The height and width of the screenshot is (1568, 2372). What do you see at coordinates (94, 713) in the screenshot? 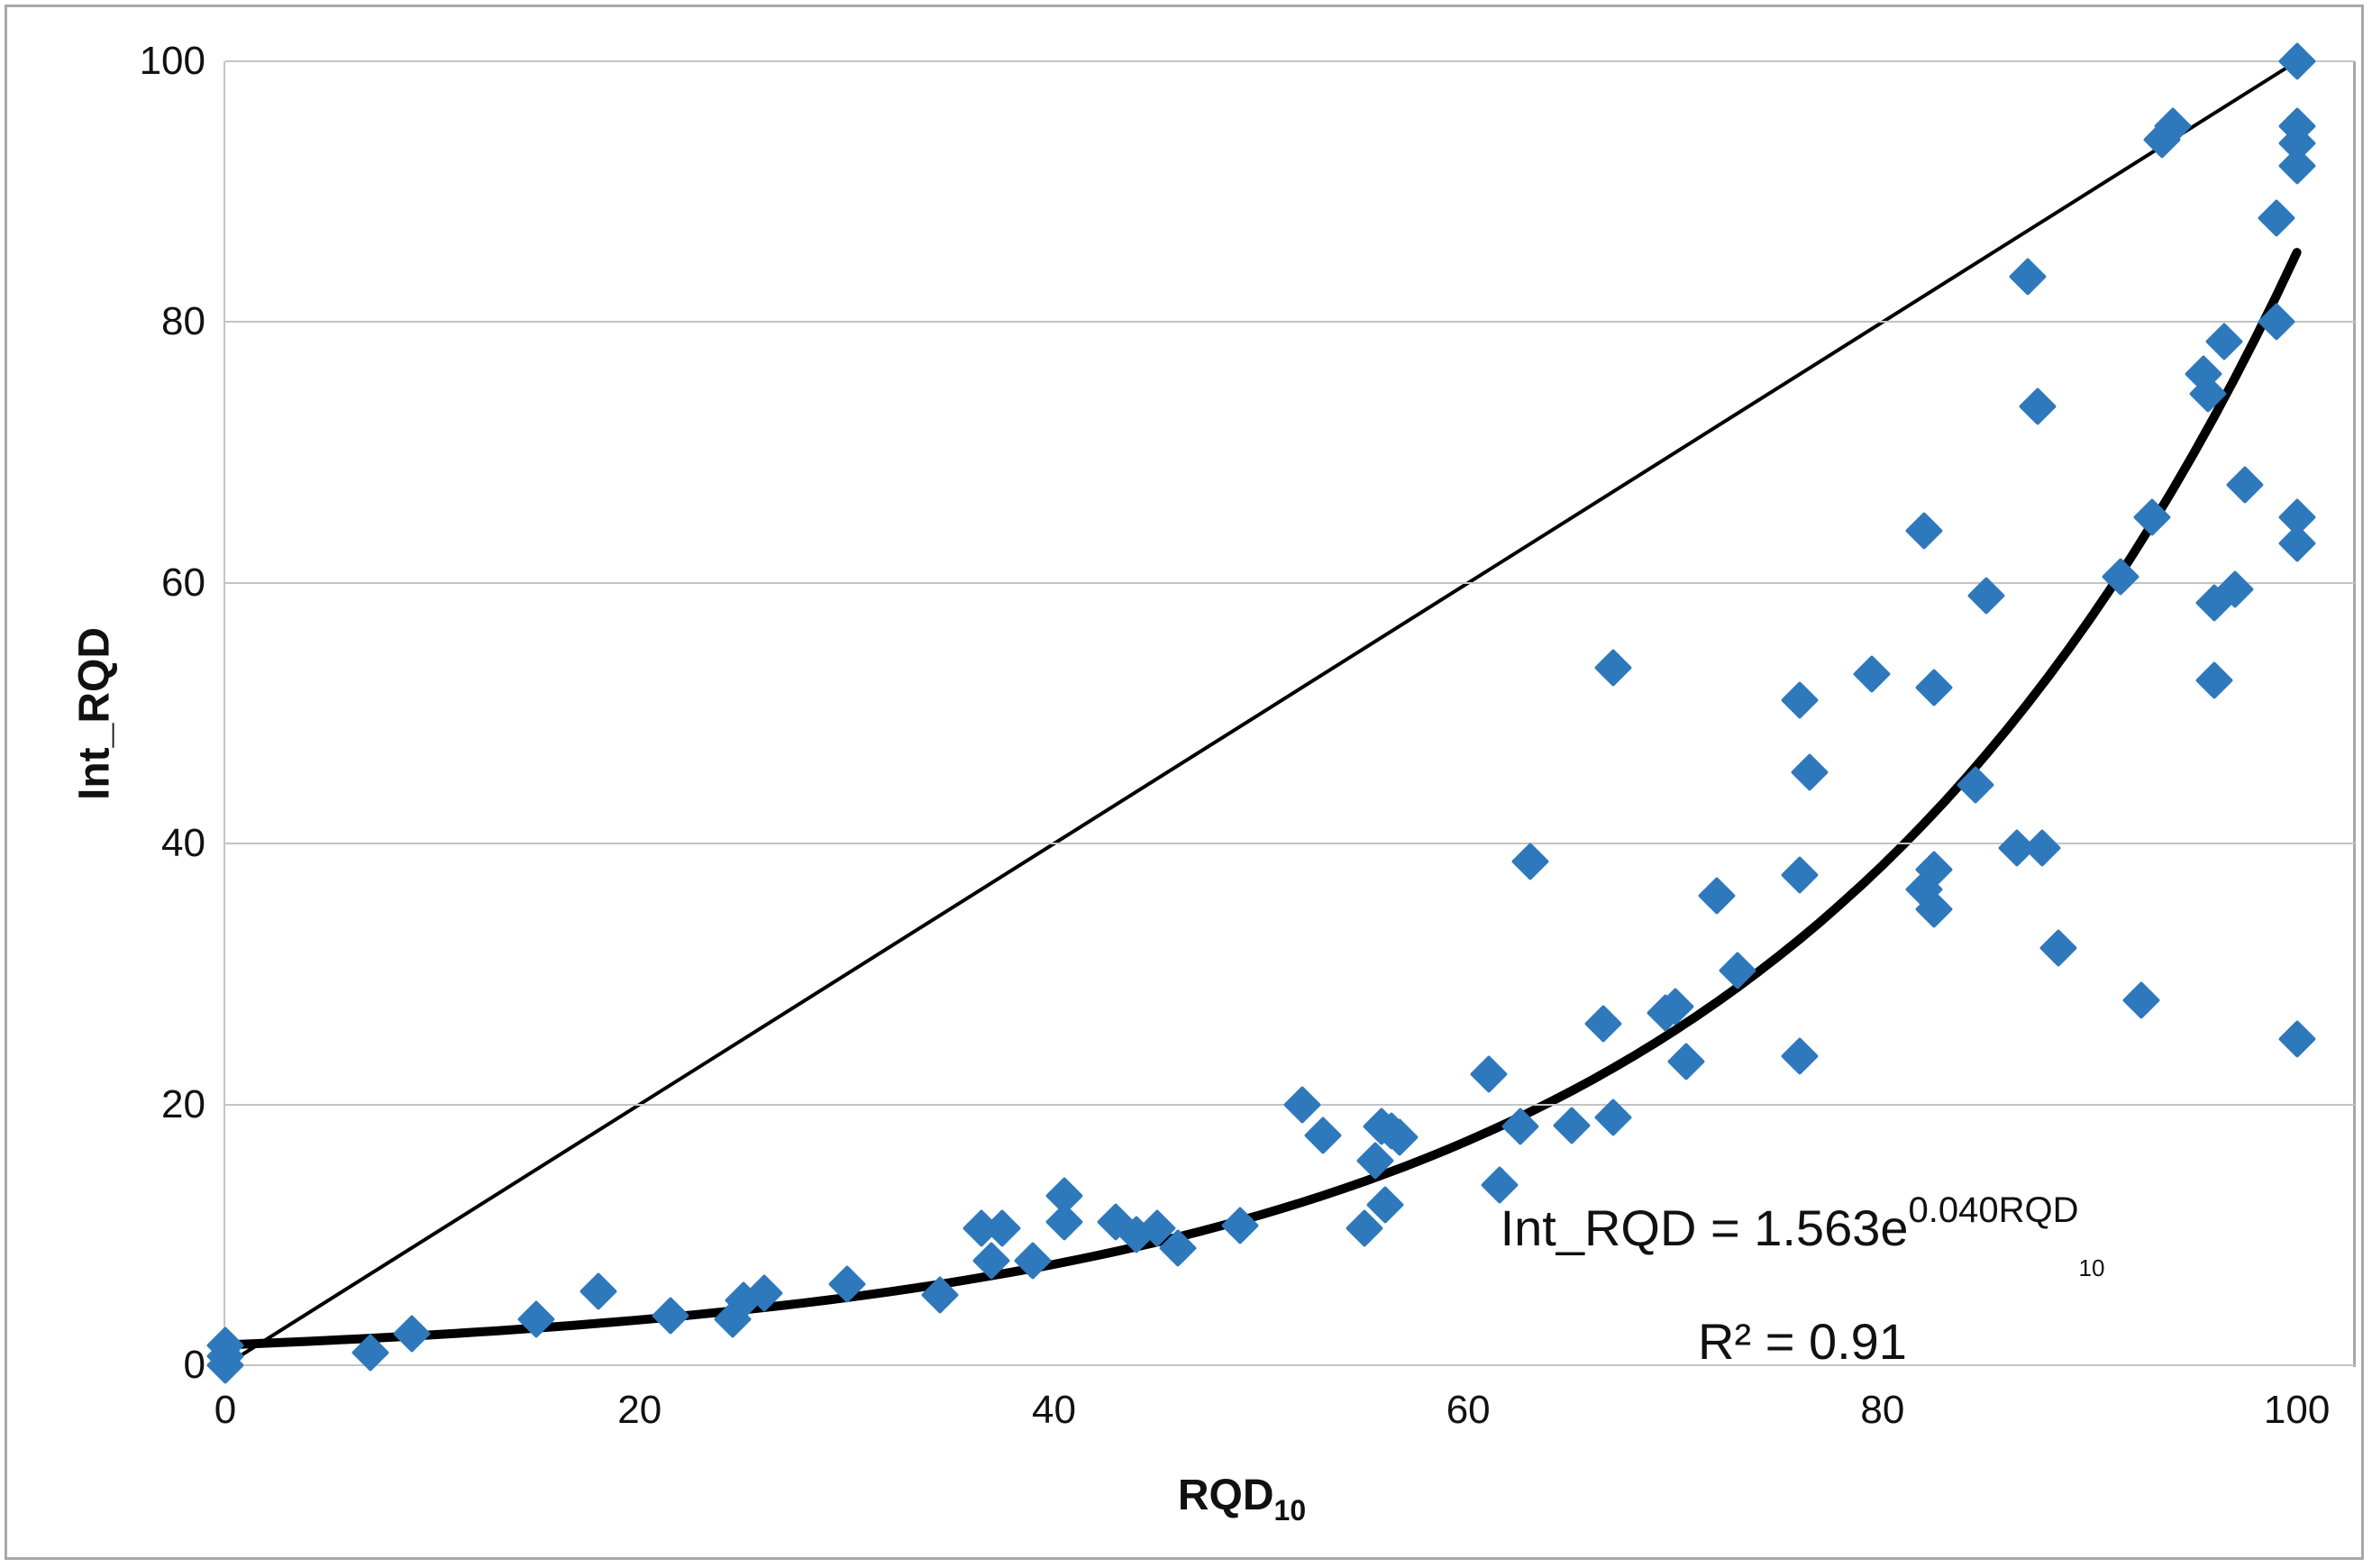
I see `y-axis-title: Int_RQD` at bounding box center [94, 713].